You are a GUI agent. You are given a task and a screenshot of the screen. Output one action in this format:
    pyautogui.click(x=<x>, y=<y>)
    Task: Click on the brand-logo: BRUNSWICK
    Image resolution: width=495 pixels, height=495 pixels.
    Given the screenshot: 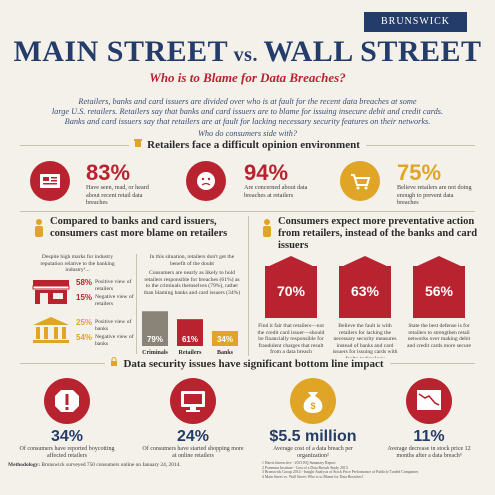 What is the action you would take?
    pyautogui.click(x=415, y=22)
    